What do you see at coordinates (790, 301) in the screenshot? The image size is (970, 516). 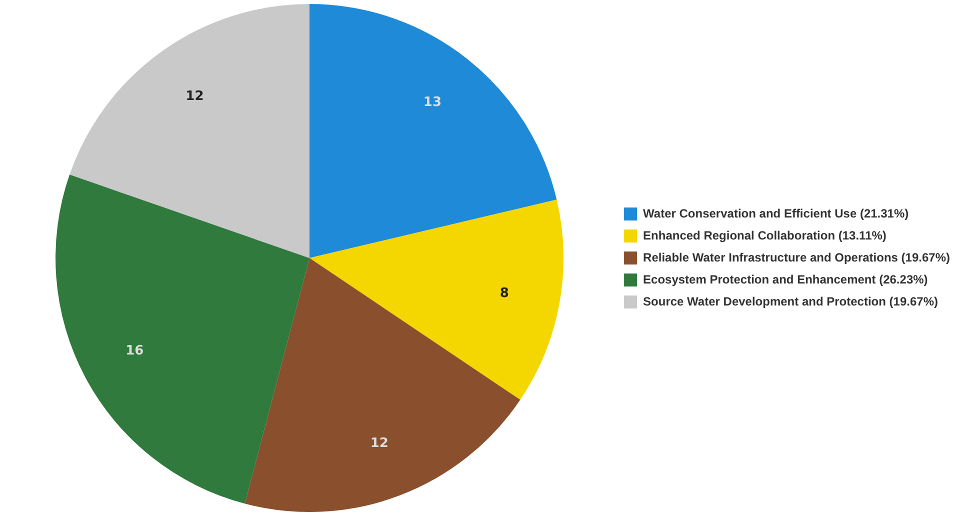 I see `legend-label: Source Water Development and Protection (19.67%)` at bounding box center [790, 301].